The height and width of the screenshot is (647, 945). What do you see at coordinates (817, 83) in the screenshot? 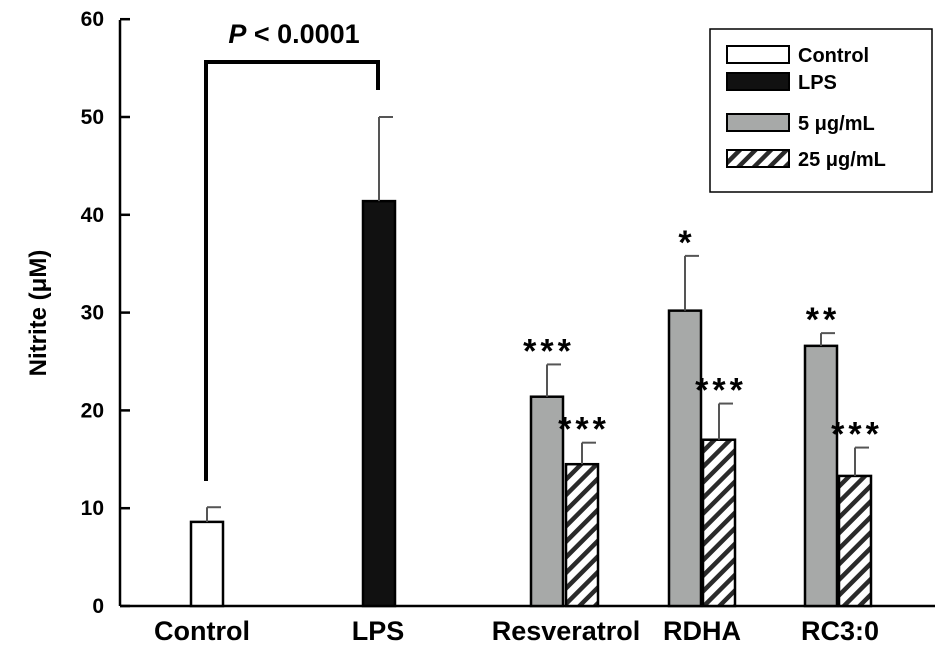
I see `legend-label: LPS` at bounding box center [817, 83].